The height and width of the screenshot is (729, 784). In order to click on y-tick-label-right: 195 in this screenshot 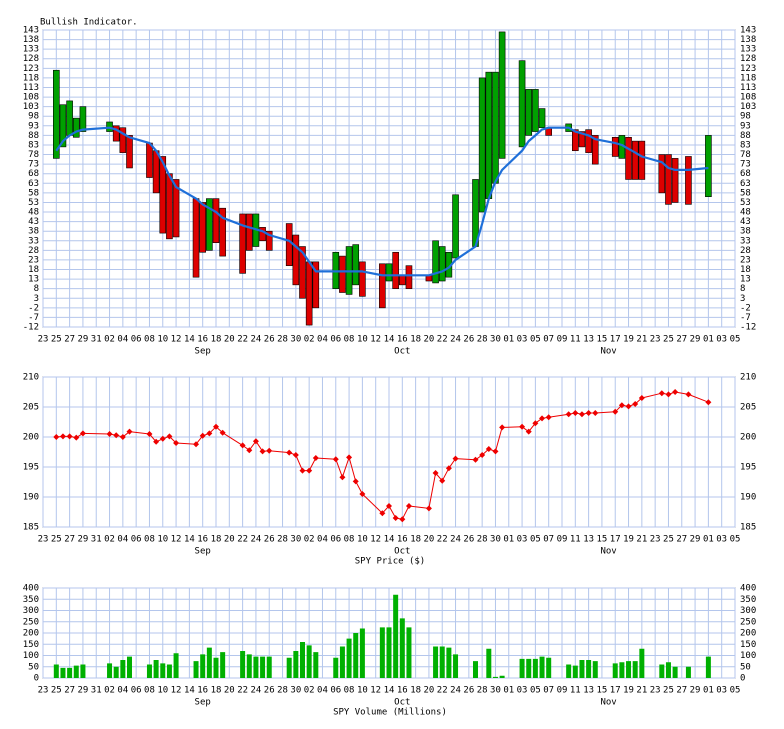, I will do `click(748, 468)`.